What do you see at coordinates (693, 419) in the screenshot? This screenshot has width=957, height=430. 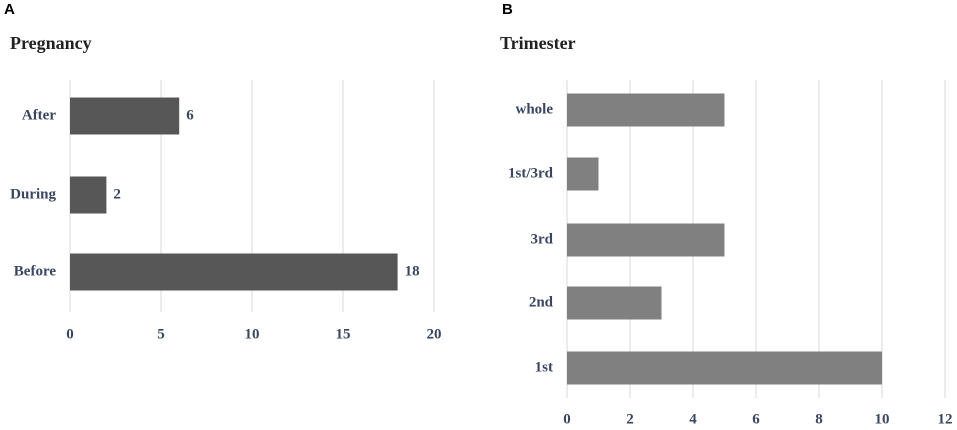 I see `x-tick-label: 4` at bounding box center [693, 419].